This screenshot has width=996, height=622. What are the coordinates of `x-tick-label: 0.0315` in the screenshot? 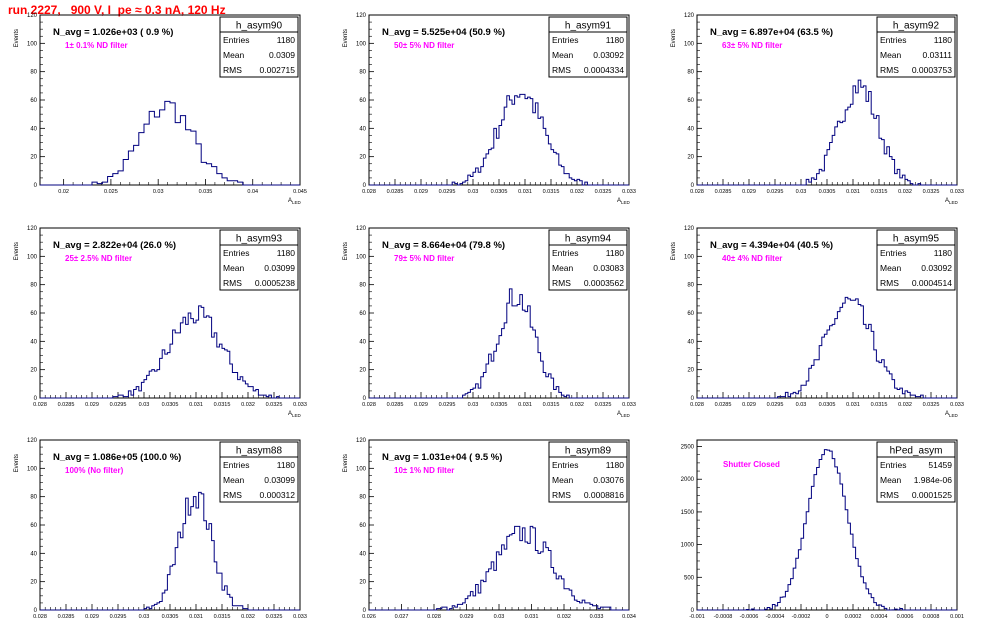 It's located at (222, 617).